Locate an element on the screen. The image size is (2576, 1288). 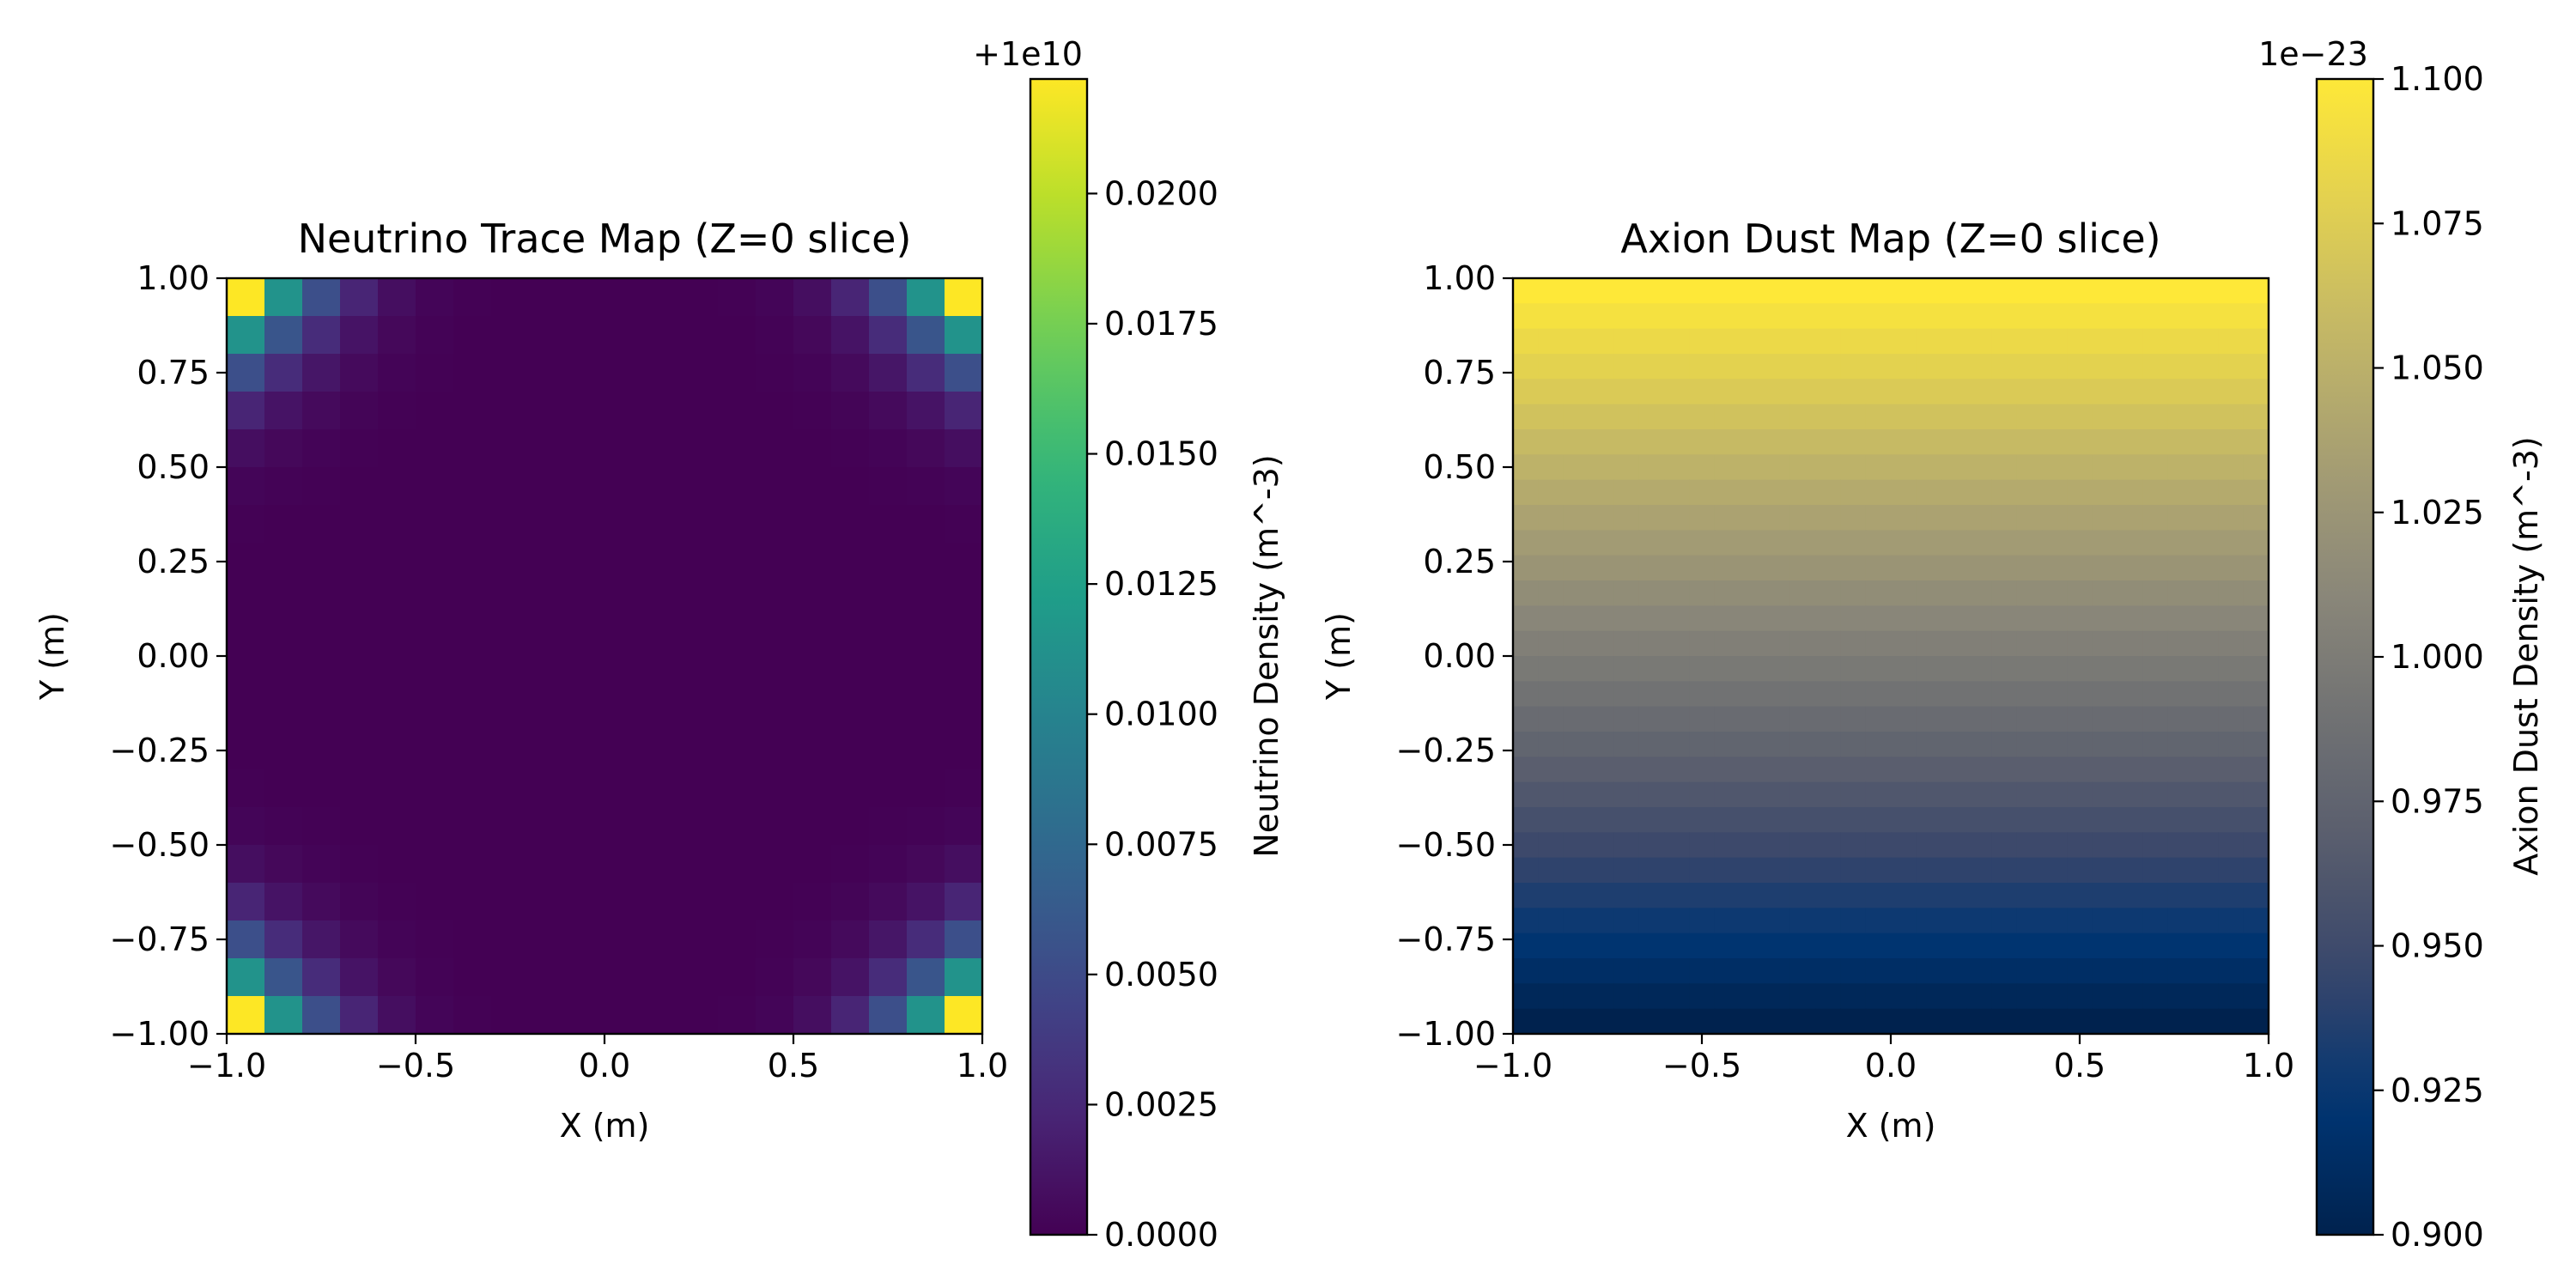
neutrino-x-tick-label: 0.5 is located at coordinates (793, 1065).